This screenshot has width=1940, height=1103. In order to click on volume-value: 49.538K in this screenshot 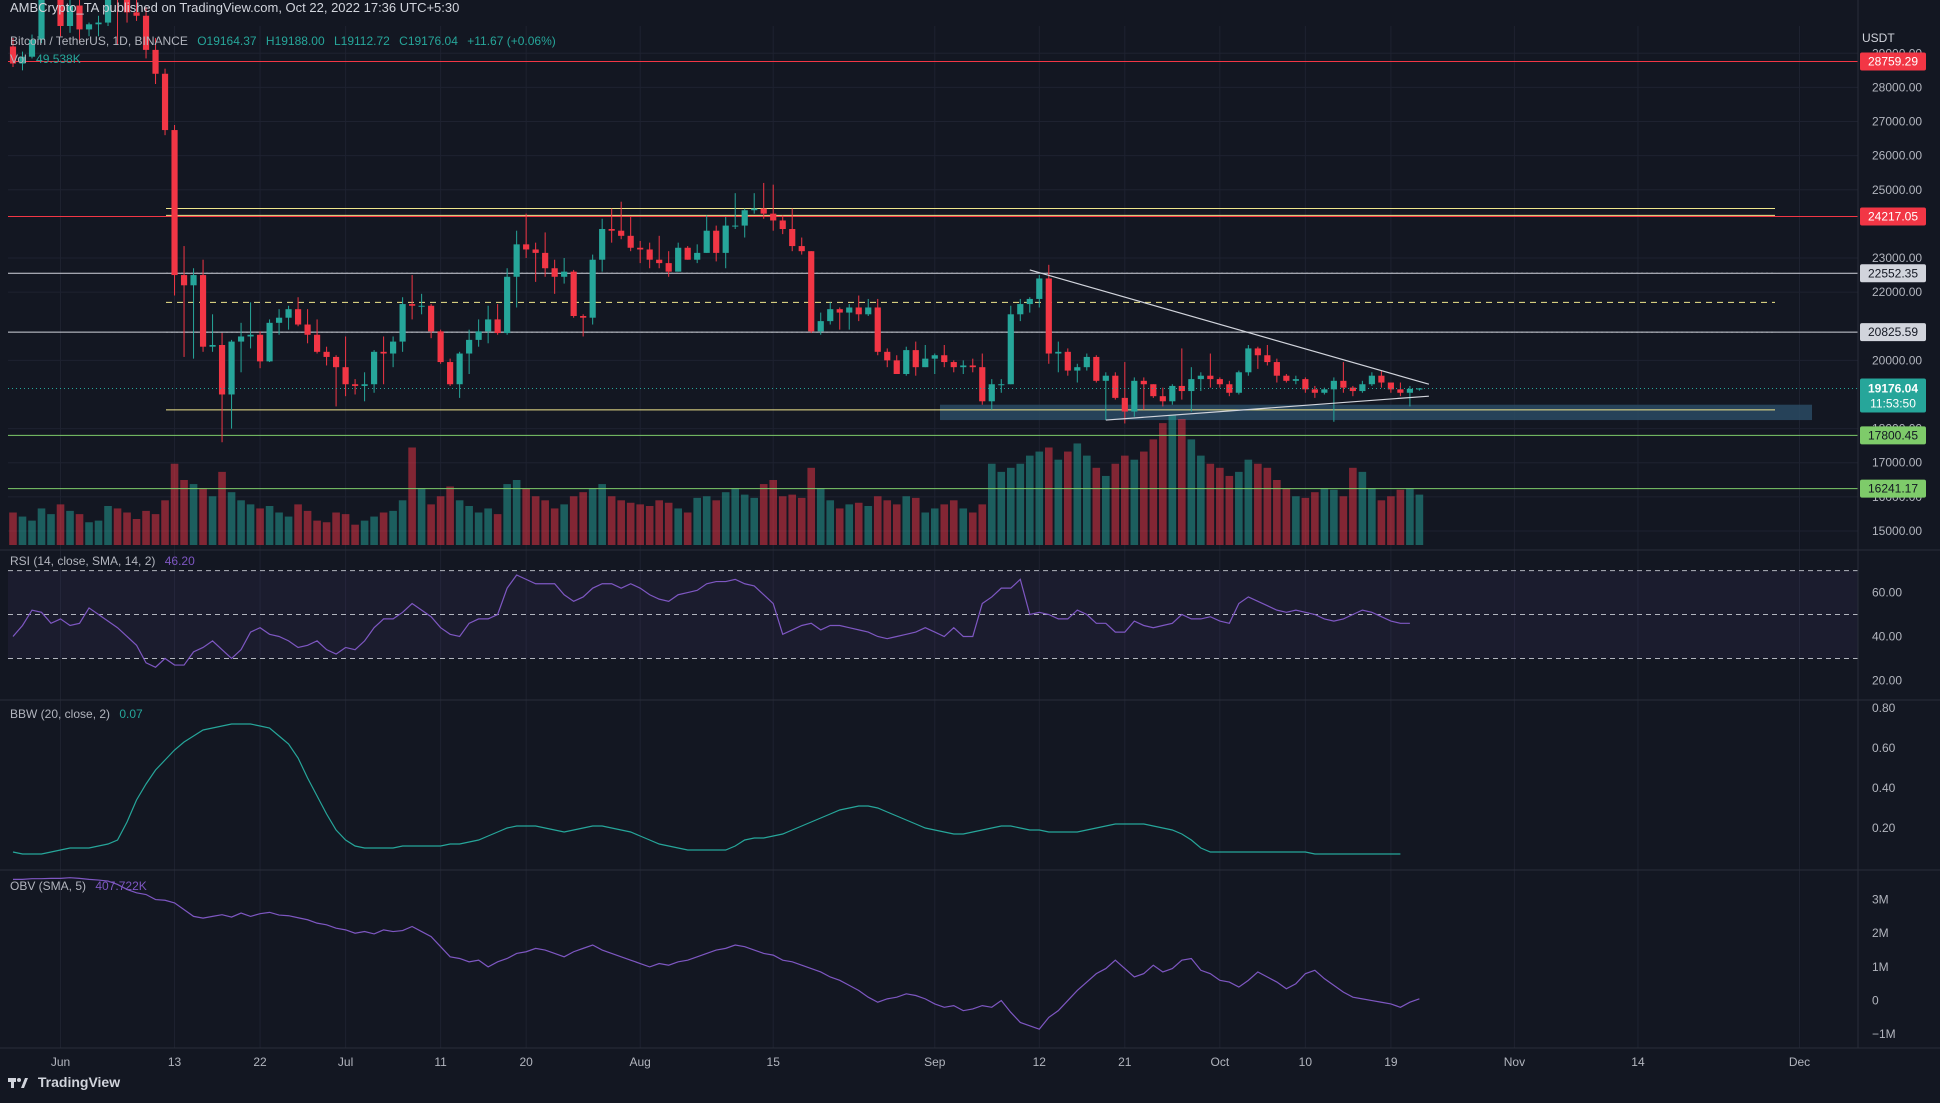, I will do `click(58, 59)`.